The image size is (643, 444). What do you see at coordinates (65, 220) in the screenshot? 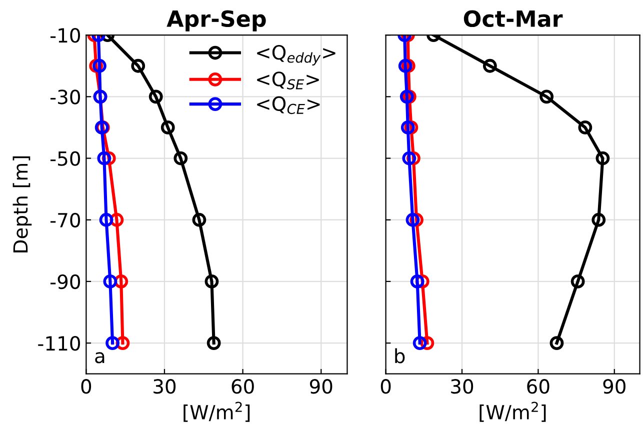
I see `y-tick-label: -70` at bounding box center [65, 220].